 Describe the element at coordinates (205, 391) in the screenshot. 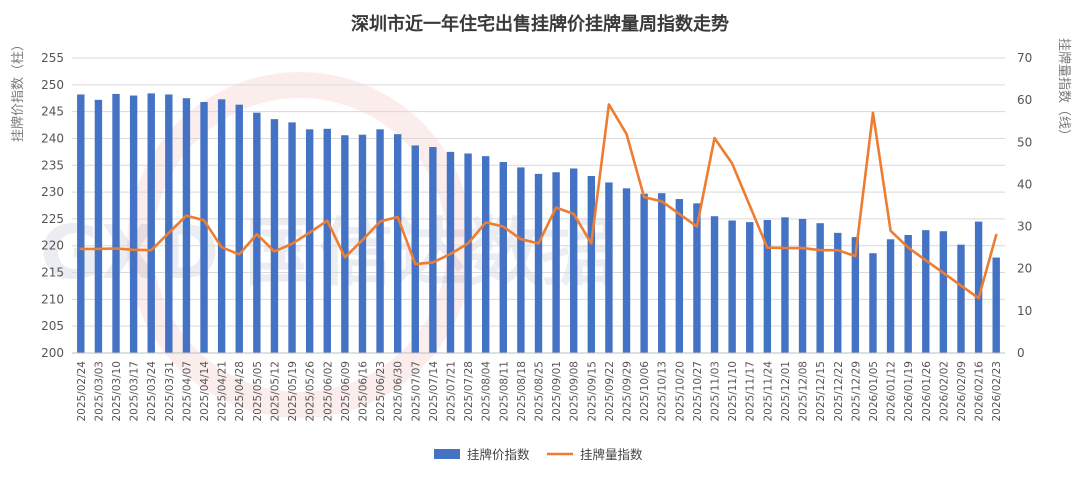

I see `x-tick-label: 2025/04/14` at that location.